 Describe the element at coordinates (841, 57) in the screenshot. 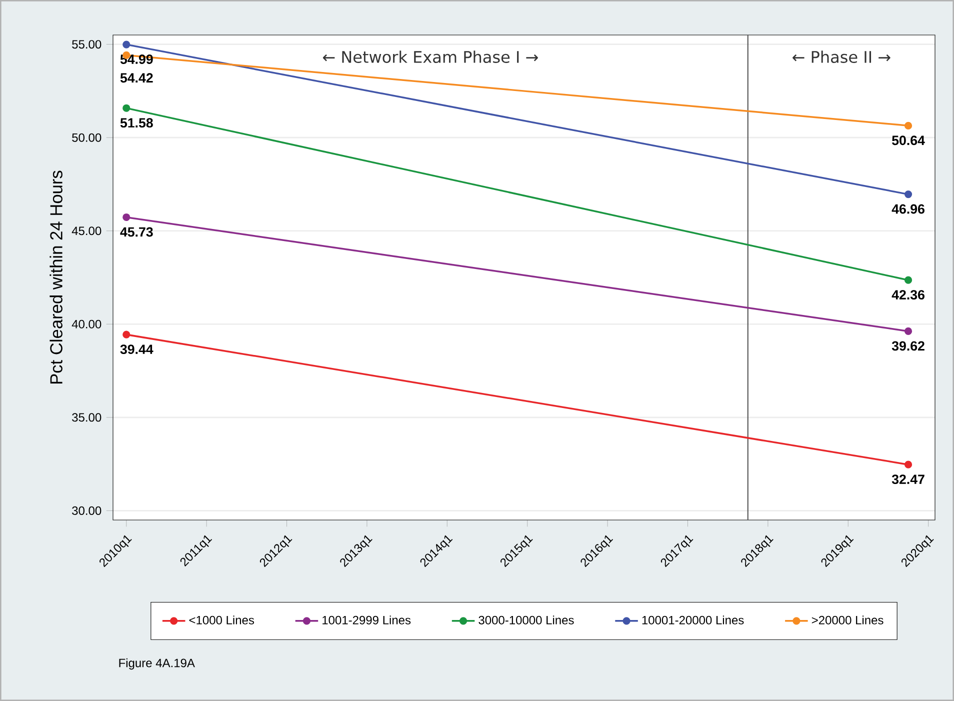

I see `annotation: ← Phase II →` at that location.